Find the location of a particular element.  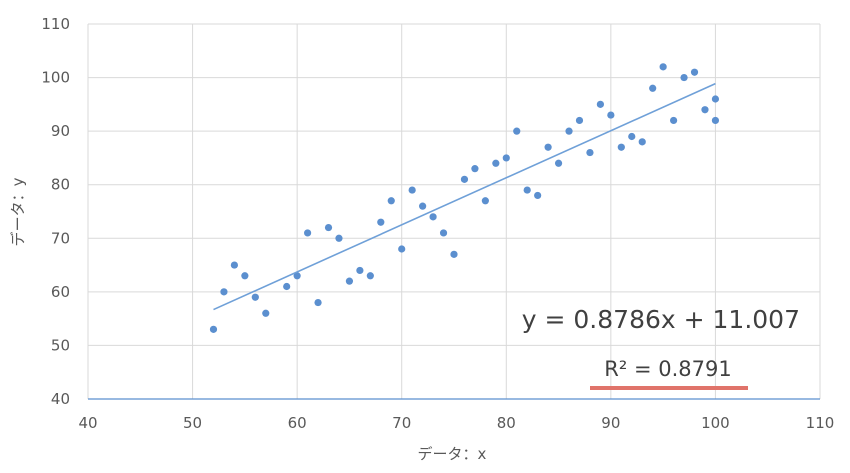

trendline-equation: y = 0.8786x + 11.007 is located at coordinates (661, 319).